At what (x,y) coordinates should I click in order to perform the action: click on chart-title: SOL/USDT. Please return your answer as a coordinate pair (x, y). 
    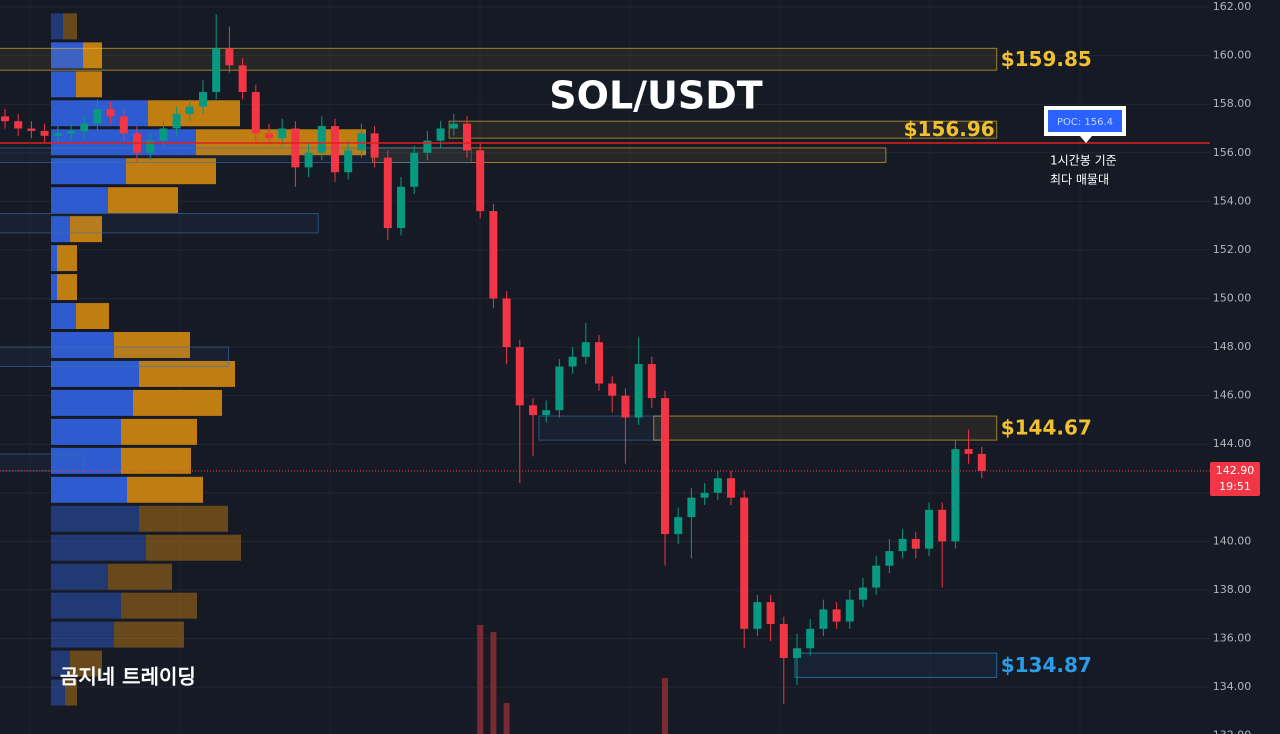
    Looking at the image, I should click on (656, 96).